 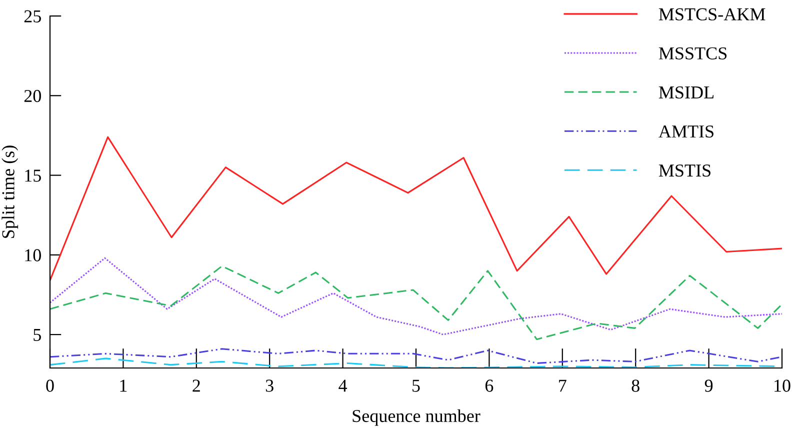 I want to click on x-tick-label: 8, so click(x=636, y=386).